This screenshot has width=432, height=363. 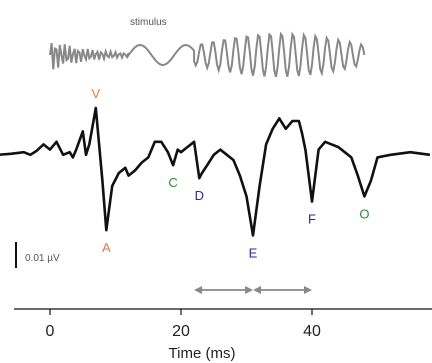 I want to click on peak-label-f: F, so click(x=312, y=219).